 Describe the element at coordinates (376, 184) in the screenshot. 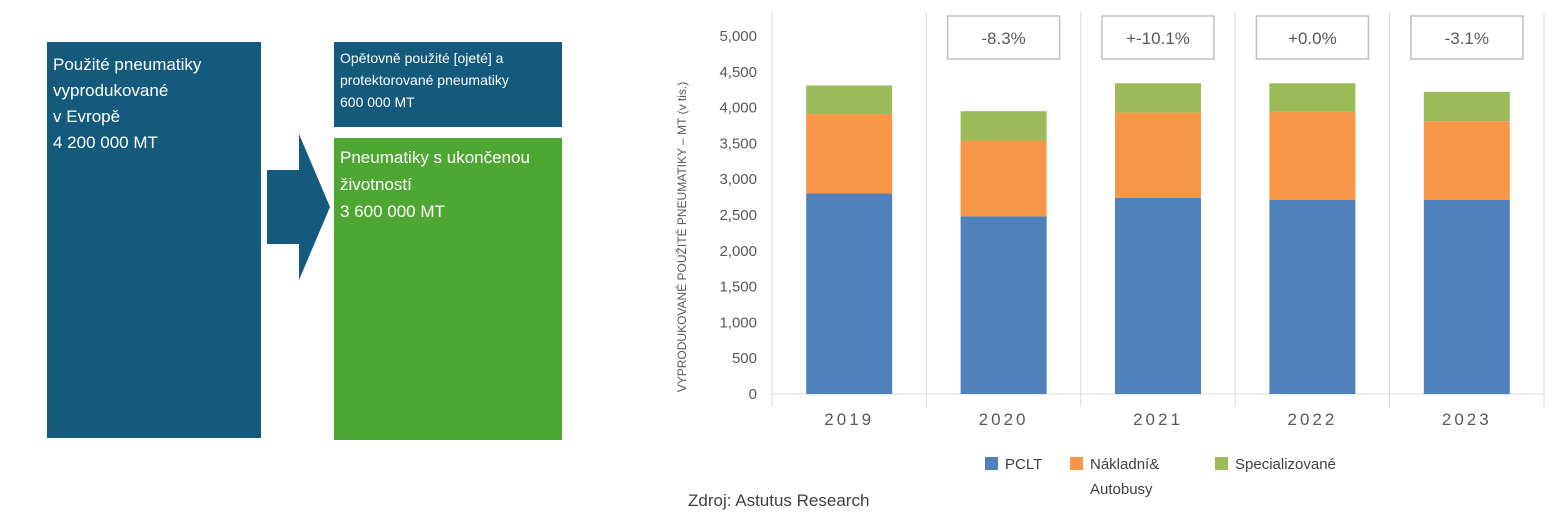

I see `eol-line-2: životností` at that location.